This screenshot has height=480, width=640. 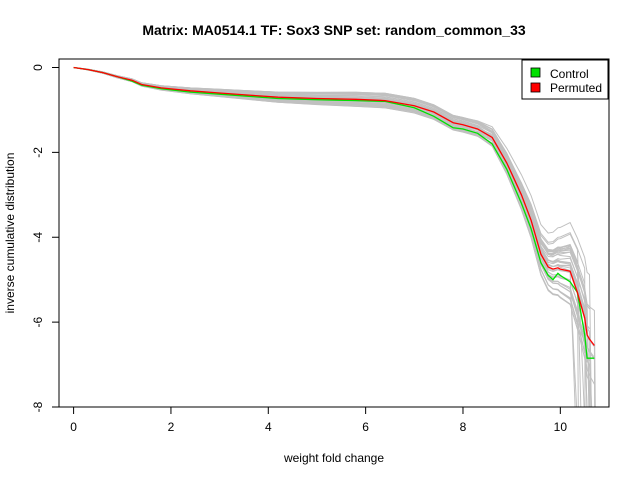 I want to click on y-tick-label: -4, so click(x=38, y=237).